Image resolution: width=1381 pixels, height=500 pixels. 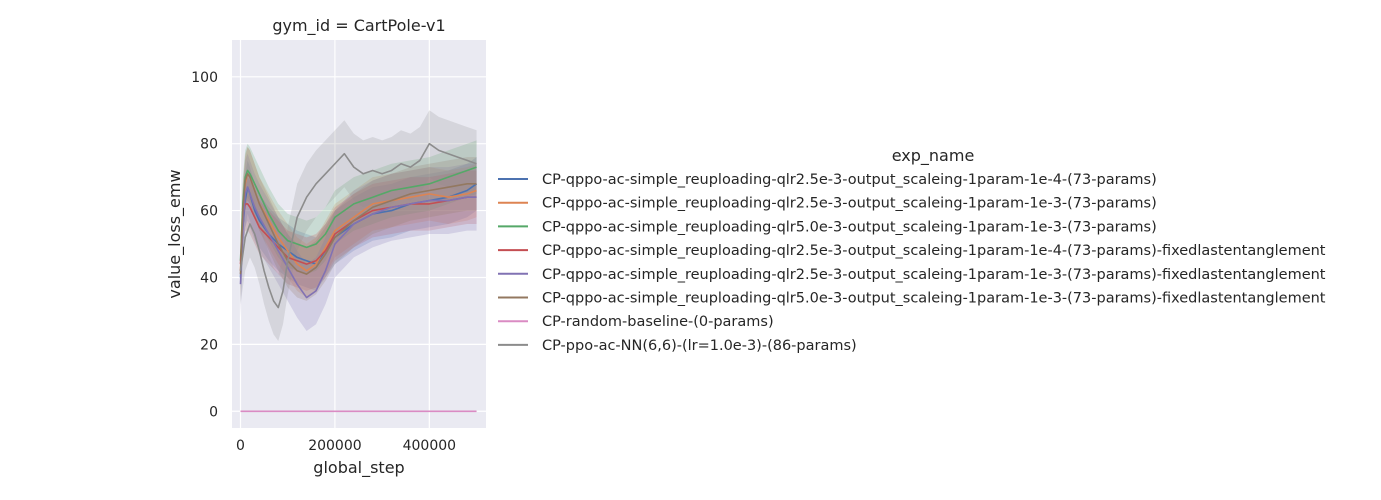 What do you see at coordinates (213, 412) in the screenshot?
I see `y-tick-label: 0` at bounding box center [213, 412].